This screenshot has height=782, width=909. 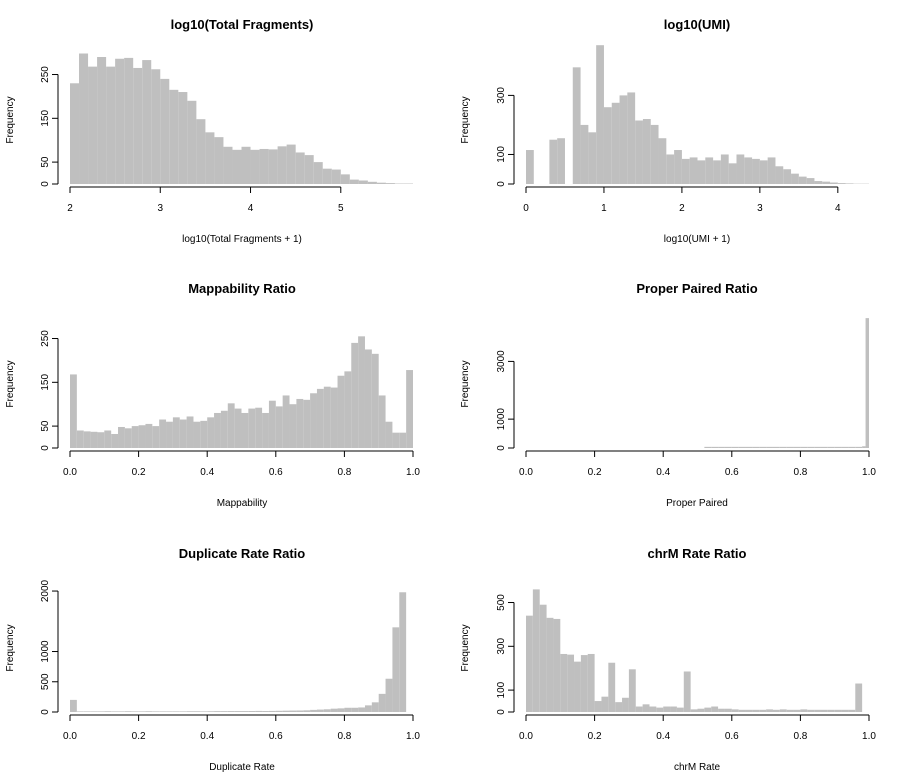 I want to click on y-tick-label: 250, so click(x=45, y=74).